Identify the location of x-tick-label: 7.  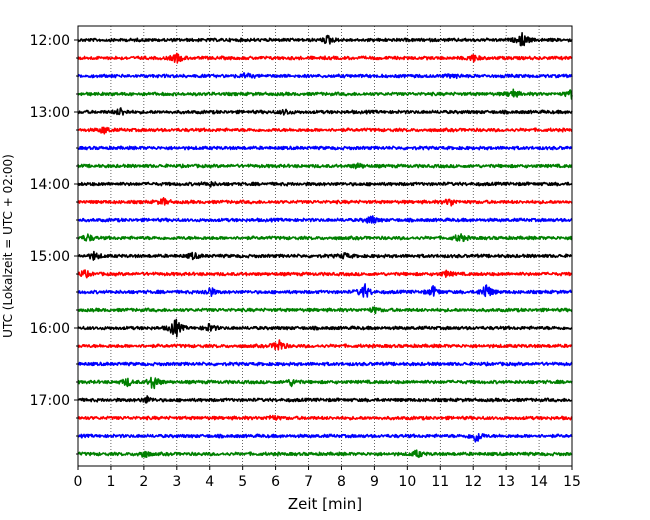
(308, 482).